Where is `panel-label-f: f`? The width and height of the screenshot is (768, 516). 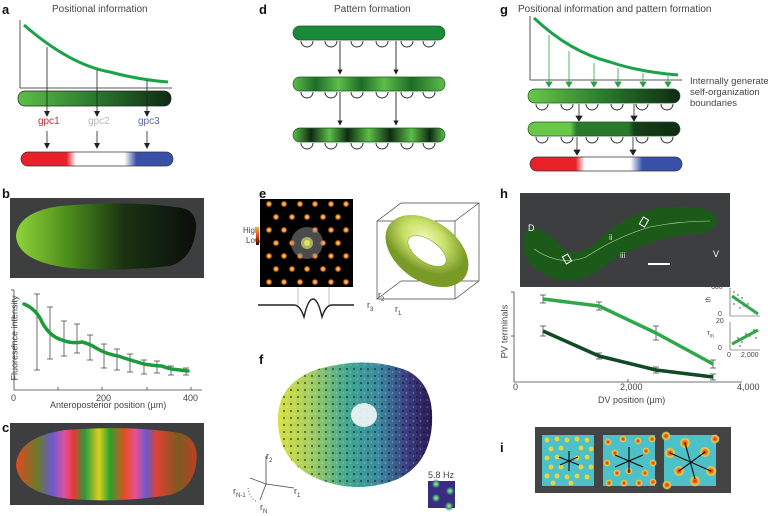
panel-label-f: f is located at coordinates (261, 359).